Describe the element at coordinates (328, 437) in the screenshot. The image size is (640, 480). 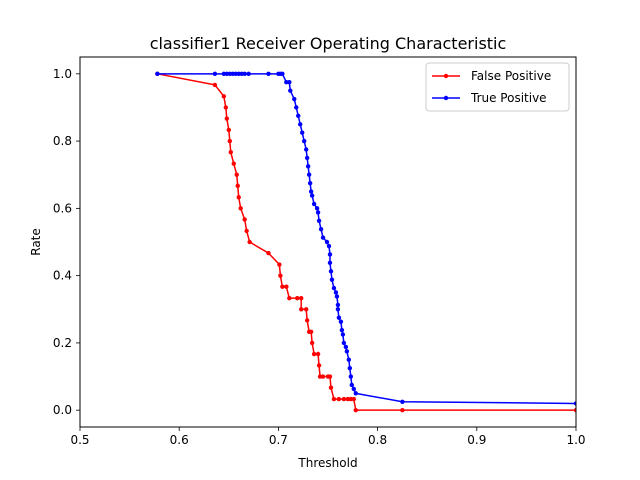
I see `x-axis: 0.5 0.6 0.7 0.8 0.9 1.0` at that location.